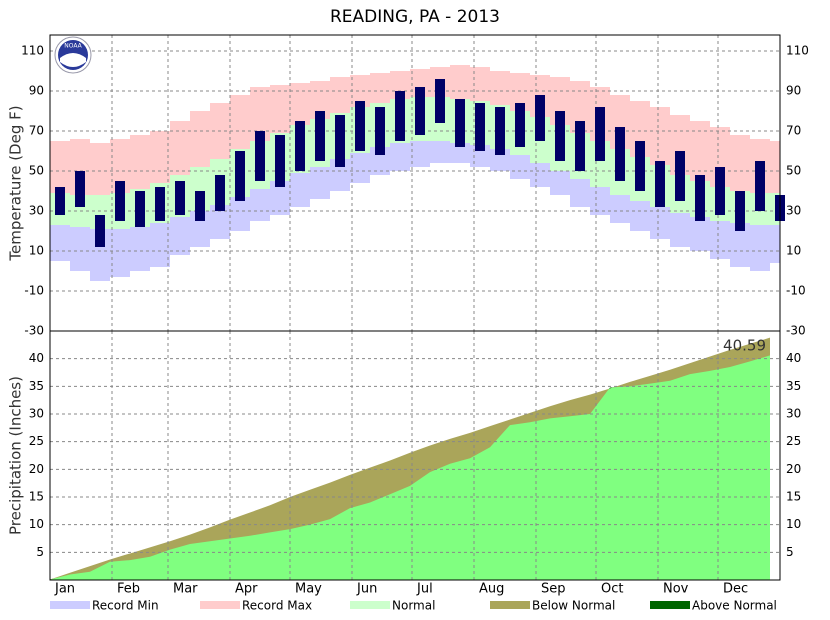  Describe the element at coordinates (36, 414) in the screenshot. I see `y-tick-label: 30` at that location.